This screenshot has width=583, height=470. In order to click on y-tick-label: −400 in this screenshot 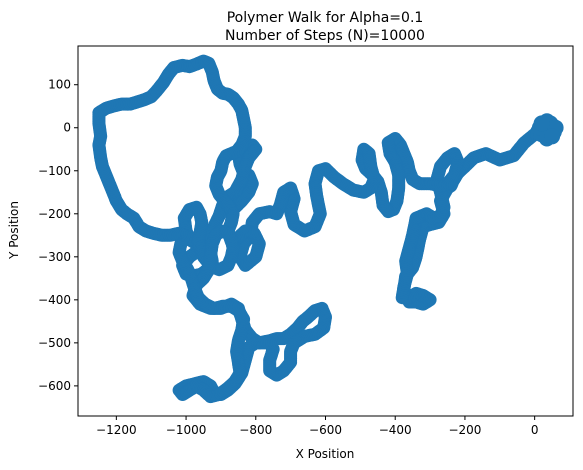, I will do `click(54, 300)`.